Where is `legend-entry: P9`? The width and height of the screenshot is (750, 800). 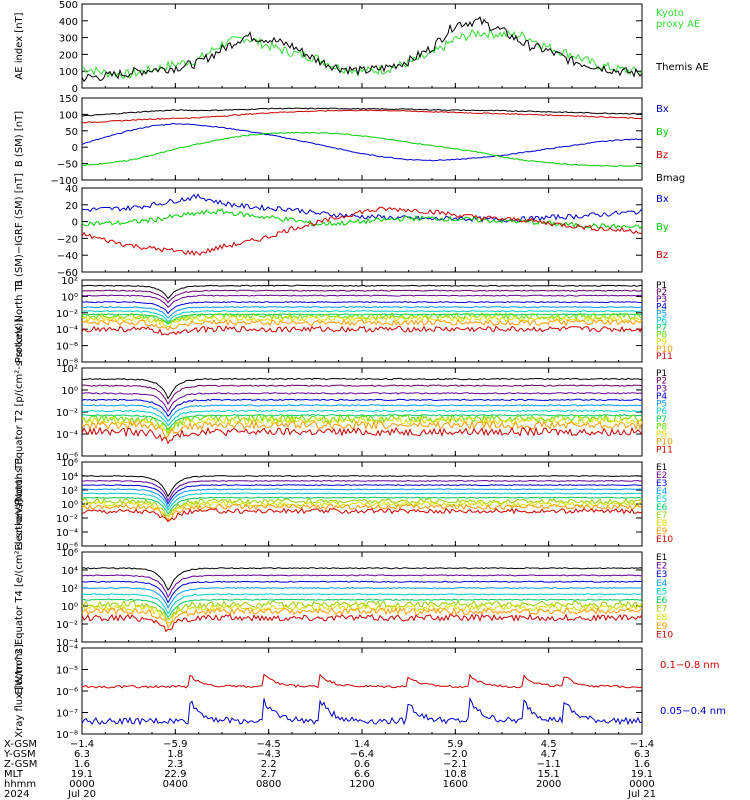
legend-entry: P9 is located at coordinates (661, 435).